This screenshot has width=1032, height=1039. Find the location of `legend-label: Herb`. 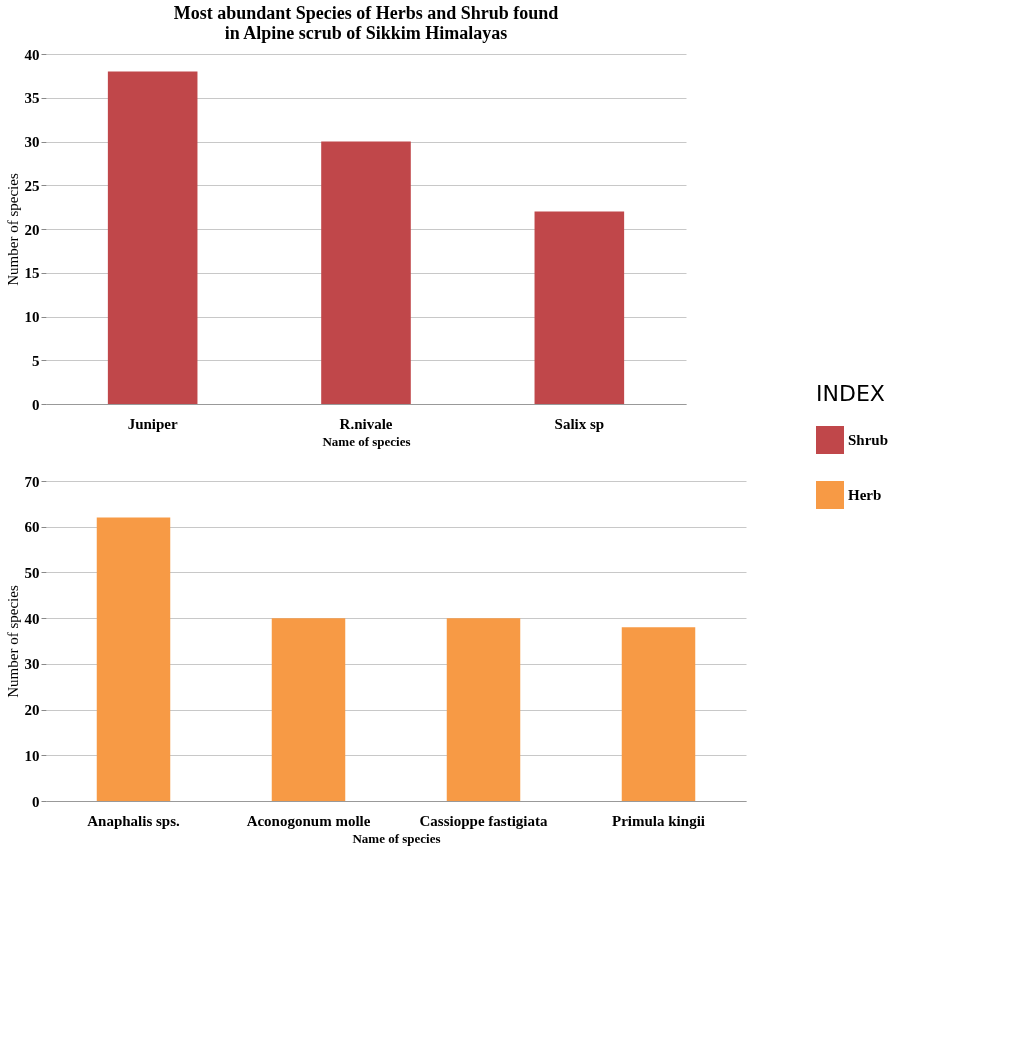

legend-label: Herb is located at coordinates (865, 495).